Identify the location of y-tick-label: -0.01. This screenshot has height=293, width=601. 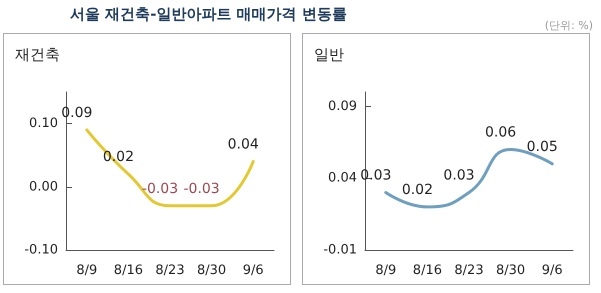
(340, 250).